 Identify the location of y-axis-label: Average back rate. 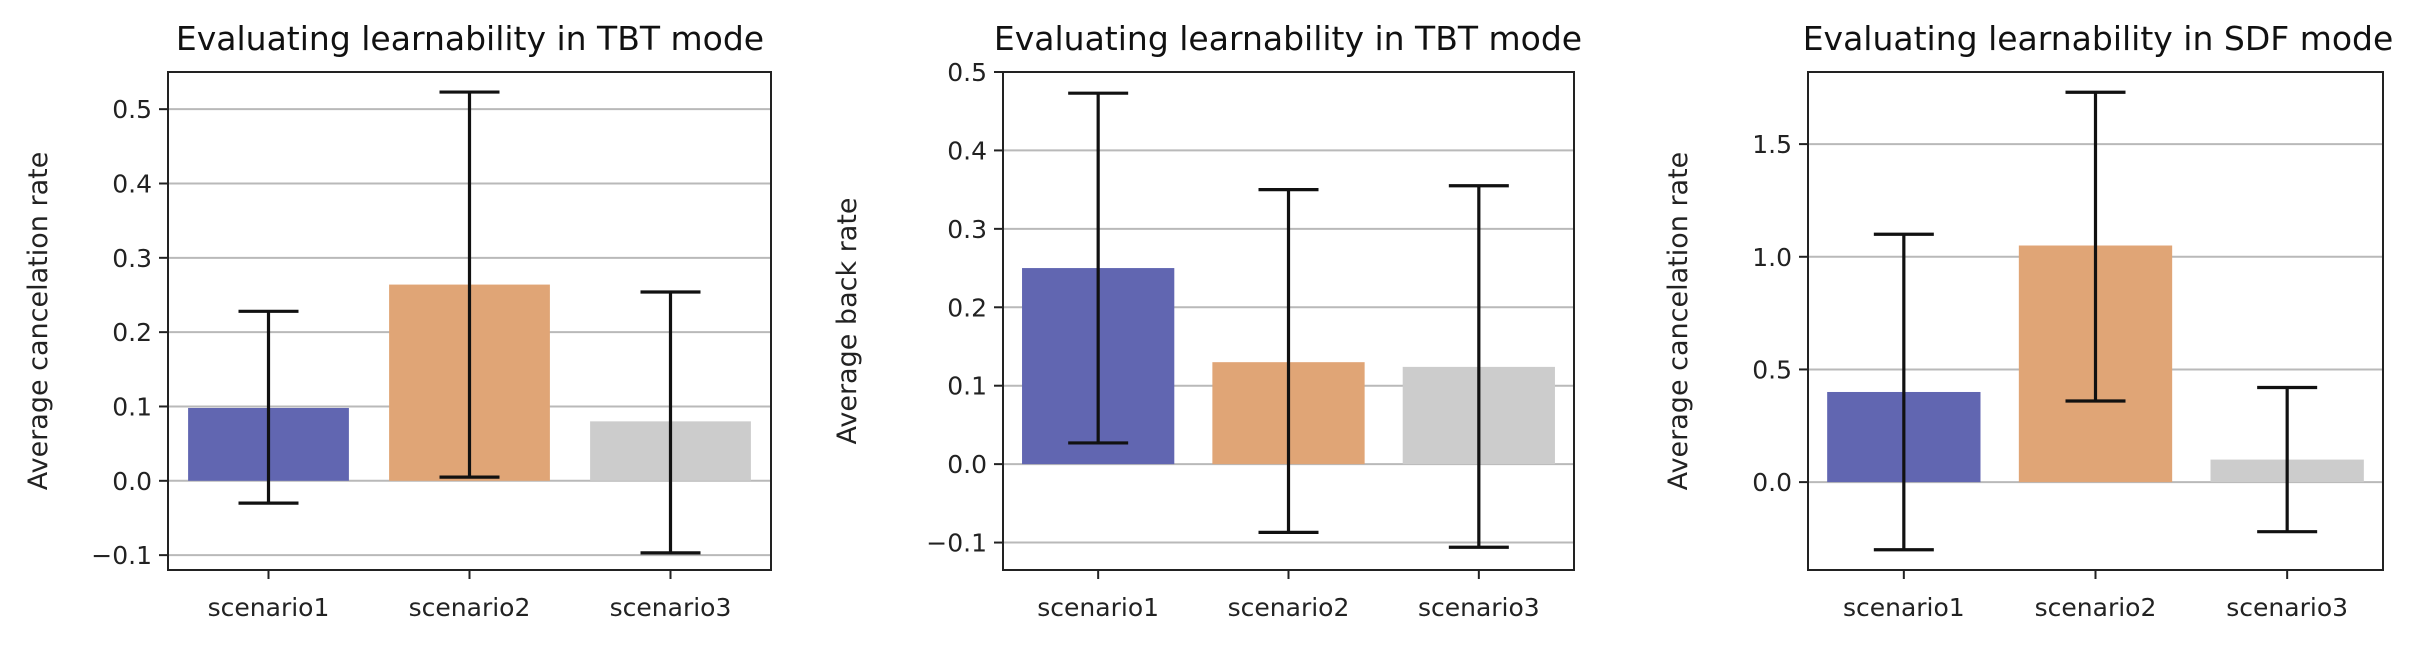
(847, 320).